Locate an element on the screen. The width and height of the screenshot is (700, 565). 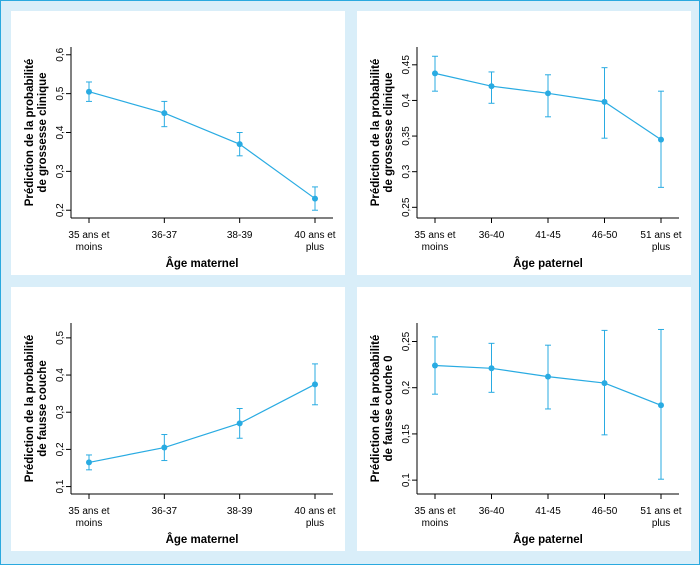
y-axis-title: de fausse couche 0 is located at coordinates (389, 408).